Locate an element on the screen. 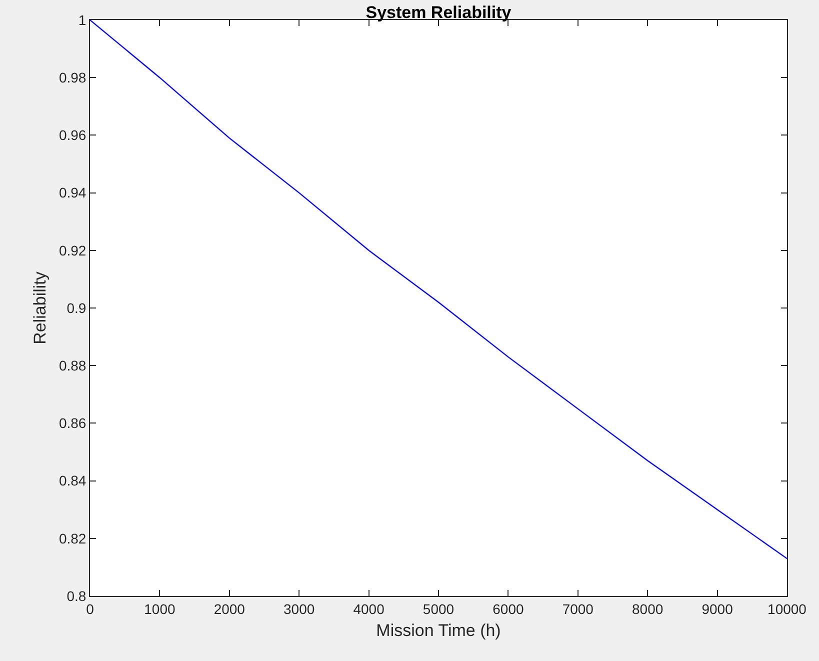 This screenshot has height=661, width=819. y-tick-label: 0.86 is located at coordinates (72, 423).